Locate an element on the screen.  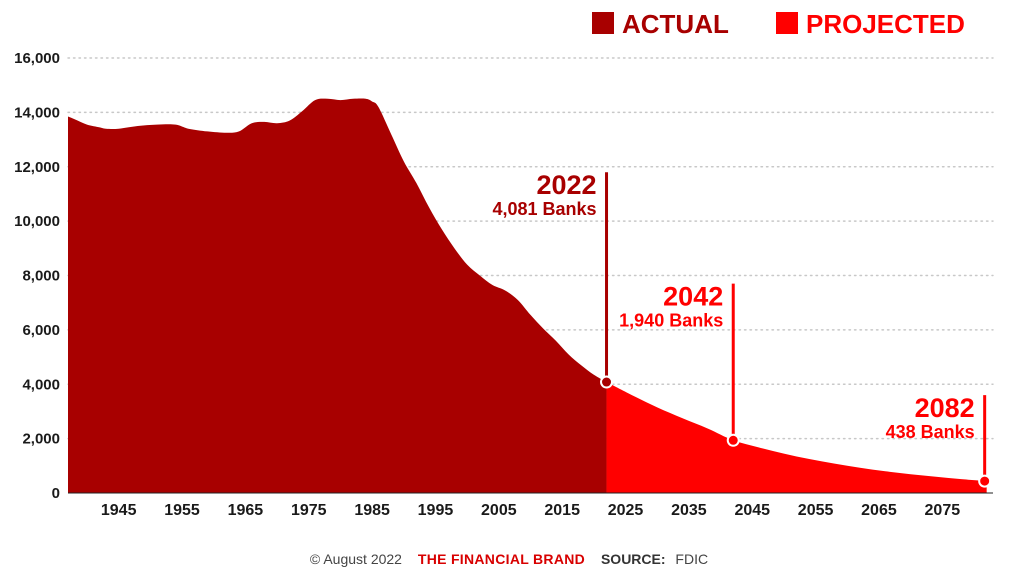
annotation-year: 2022 is located at coordinates (566, 185).